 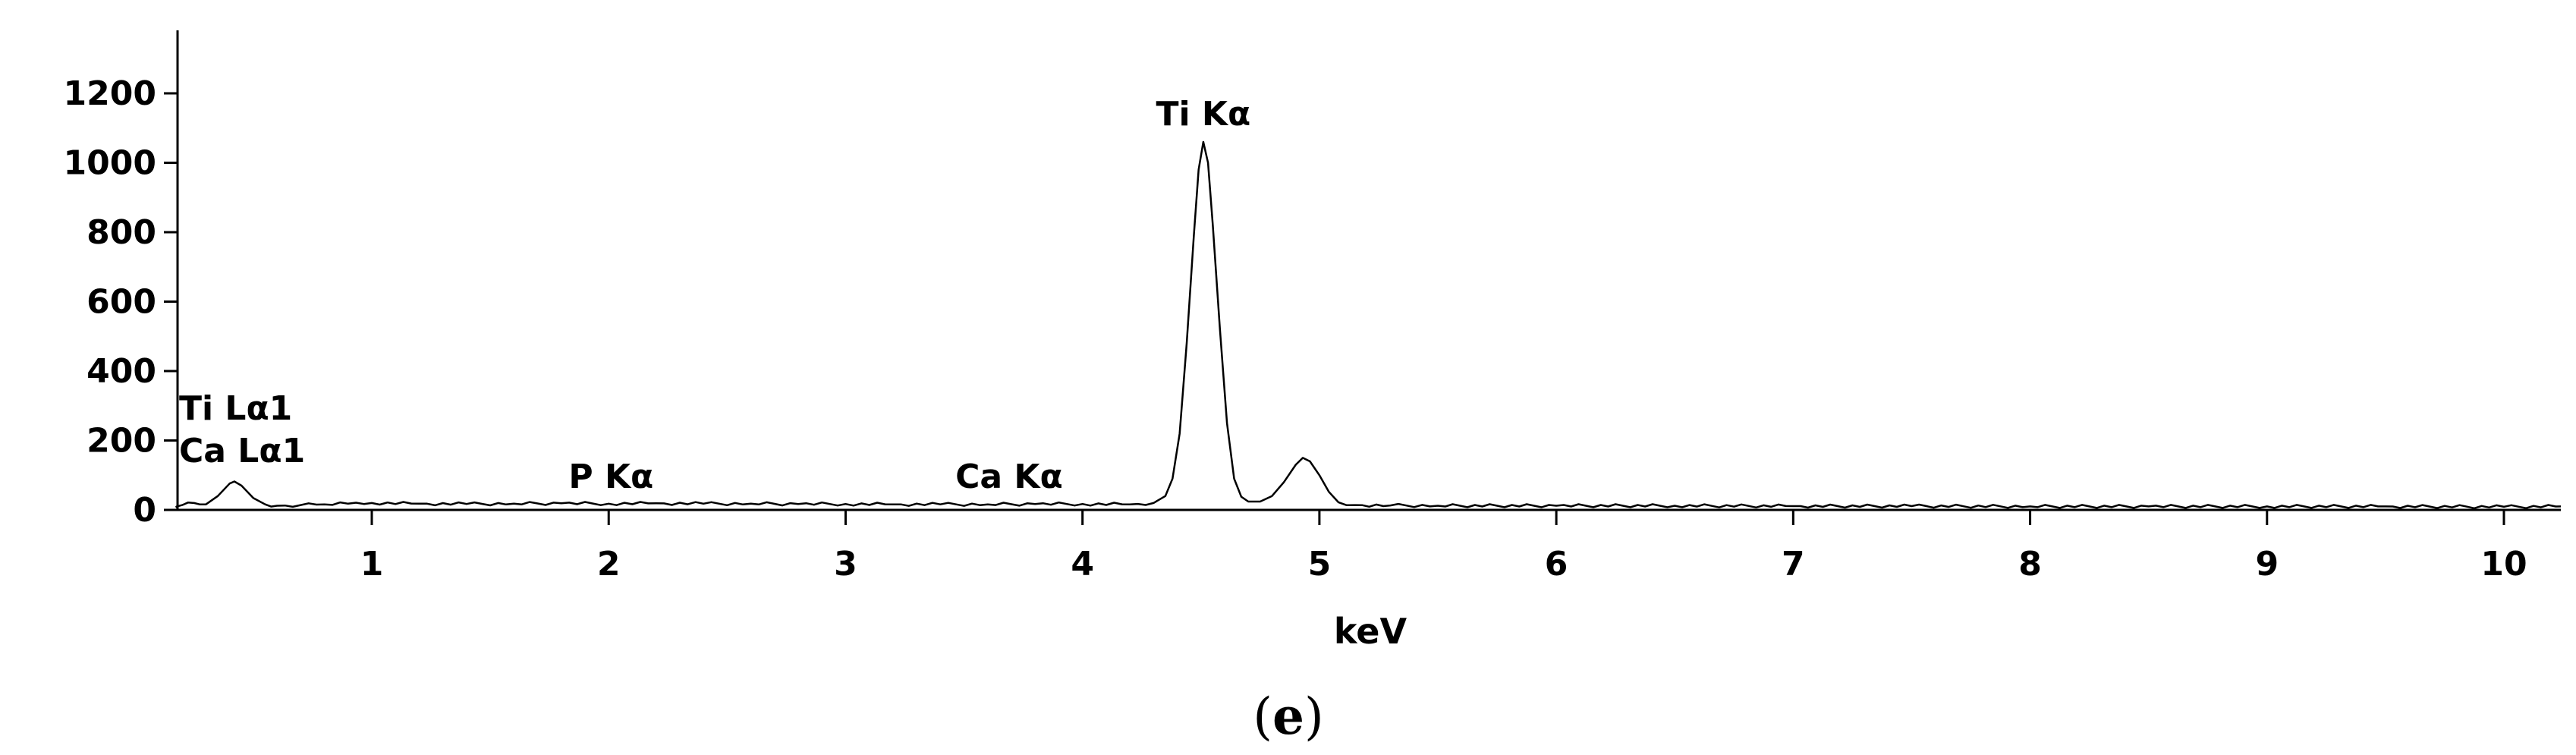 What do you see at coordinates (1443, 547) in the screenshot?
I see `x-ticks: 1 2 3 4 5 6 7 8 9 10` at bounding box center [1443, 547].